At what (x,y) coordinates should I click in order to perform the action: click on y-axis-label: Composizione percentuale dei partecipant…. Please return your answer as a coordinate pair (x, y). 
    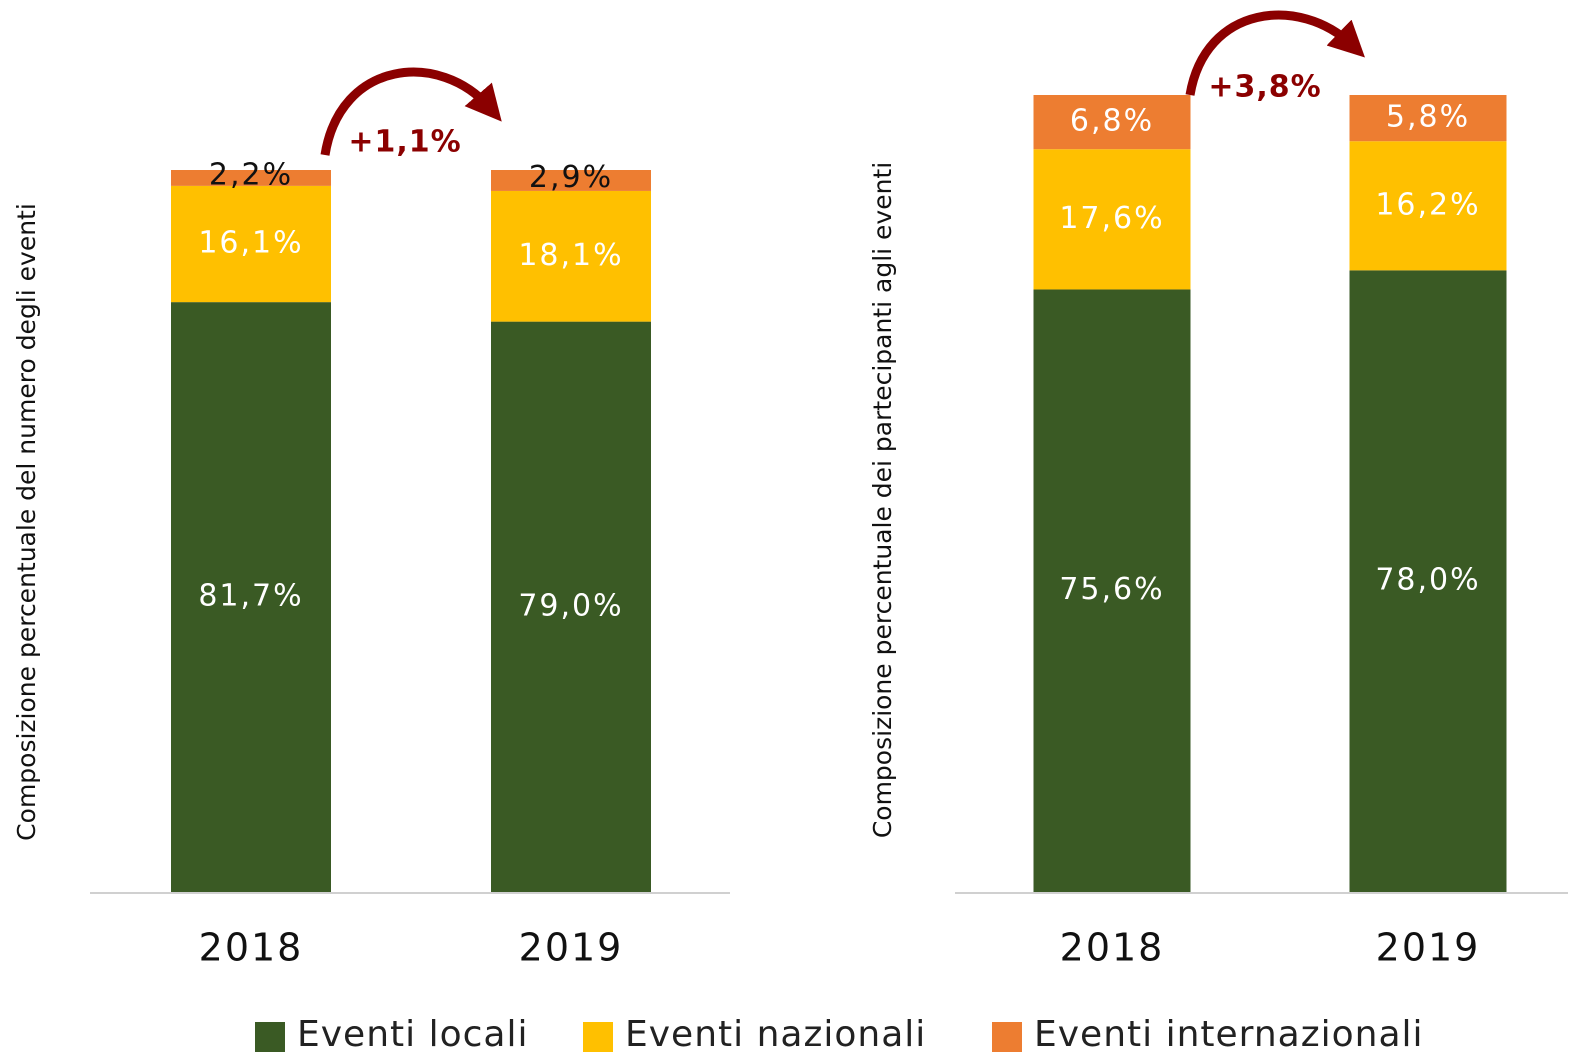
    Looking at the image, I should click on (882, 500).